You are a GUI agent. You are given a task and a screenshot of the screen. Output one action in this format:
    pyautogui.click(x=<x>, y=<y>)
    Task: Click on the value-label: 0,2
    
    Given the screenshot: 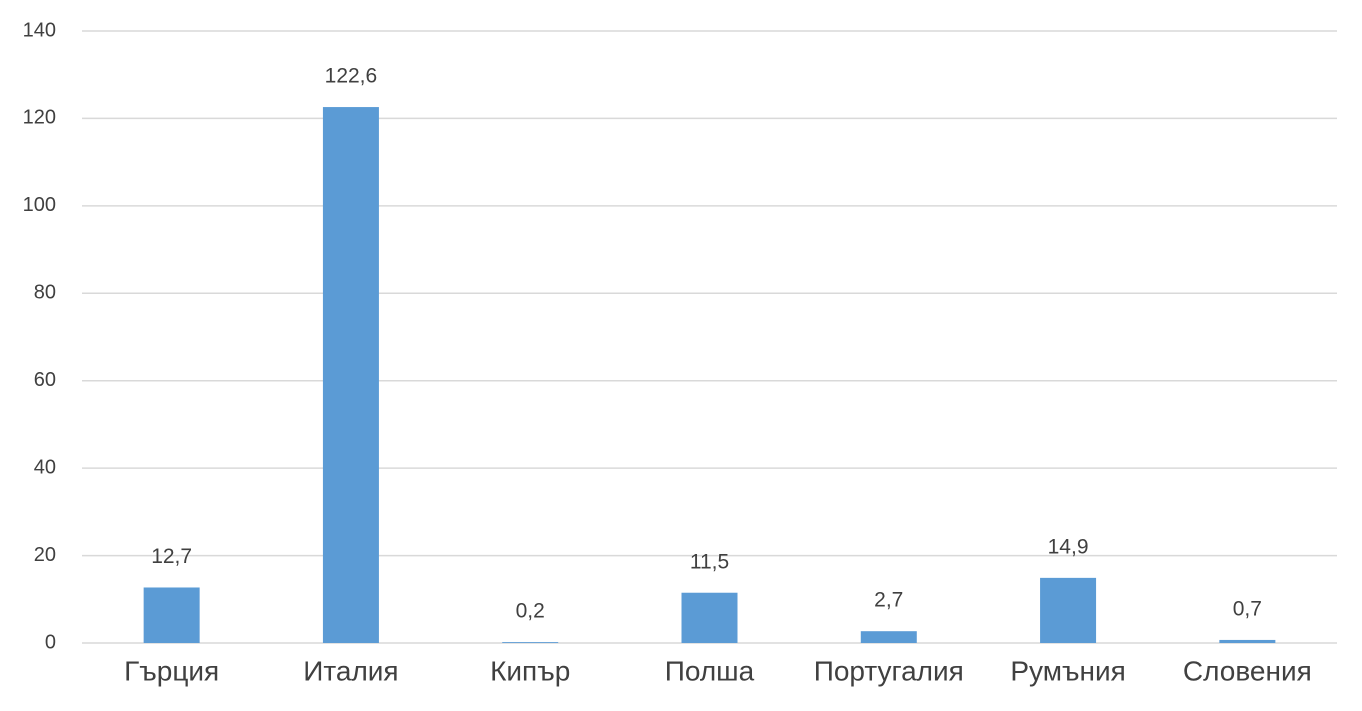 What is the action you would take?
    pyautogui.click(x=530, y=611)
    